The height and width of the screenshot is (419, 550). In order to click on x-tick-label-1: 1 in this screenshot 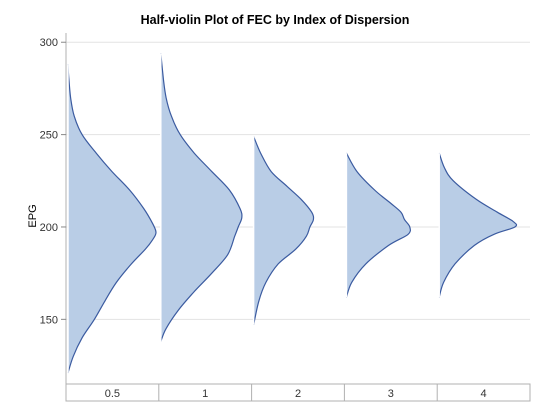, I will do `click(205, 394)`.